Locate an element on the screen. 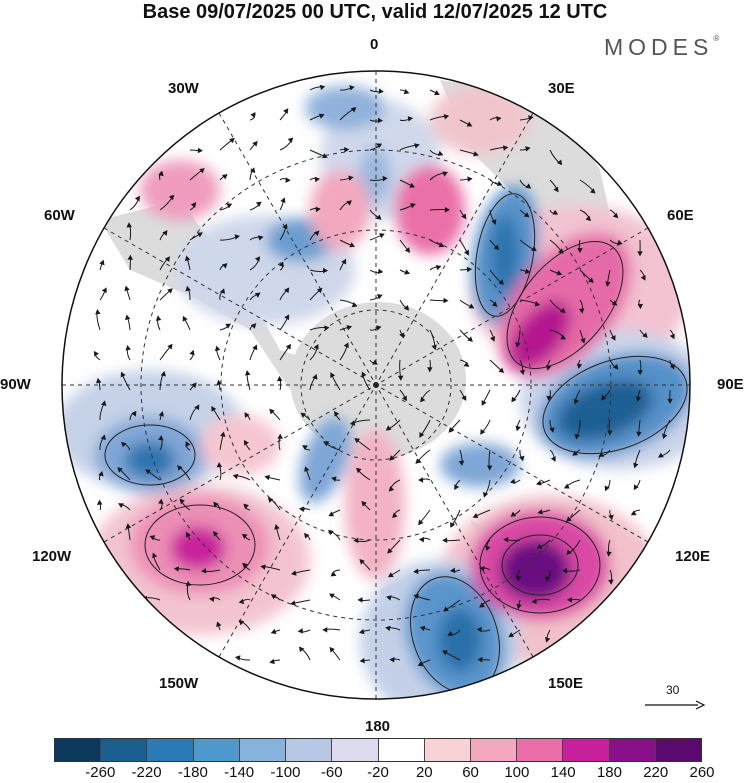 The image size is (750, 783). colorbar-tick-label: 140 is located at coordinates (563, 772).